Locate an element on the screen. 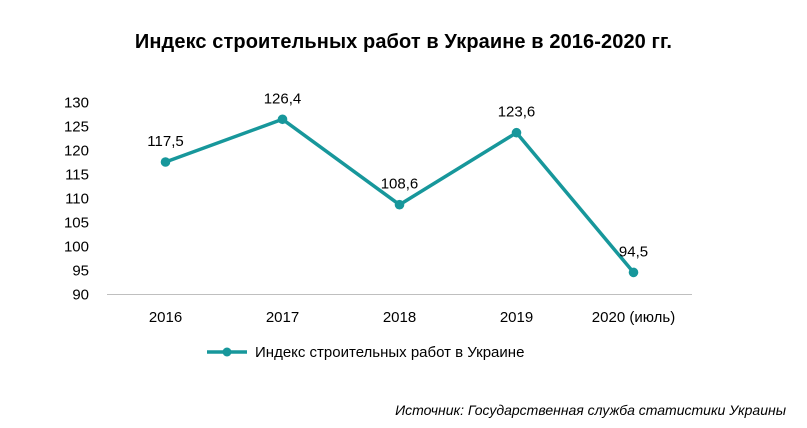 The width and height of the screenshot is (807, 428). y-tick-label: 105 is located at coordinates (76, 223).